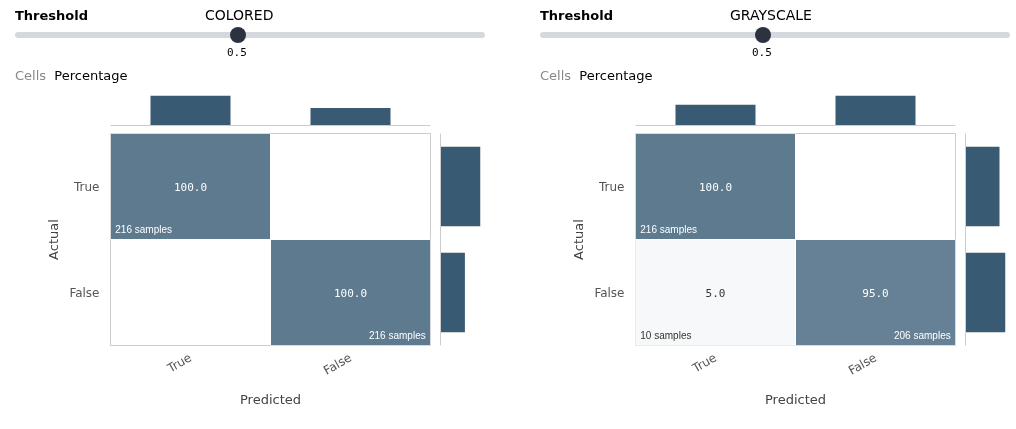 The image size is (1016, 429). What do you see at coordinates (715, 293) in the screenshot?
I see `data-label: 5.0` at bounding box center [715, 293].